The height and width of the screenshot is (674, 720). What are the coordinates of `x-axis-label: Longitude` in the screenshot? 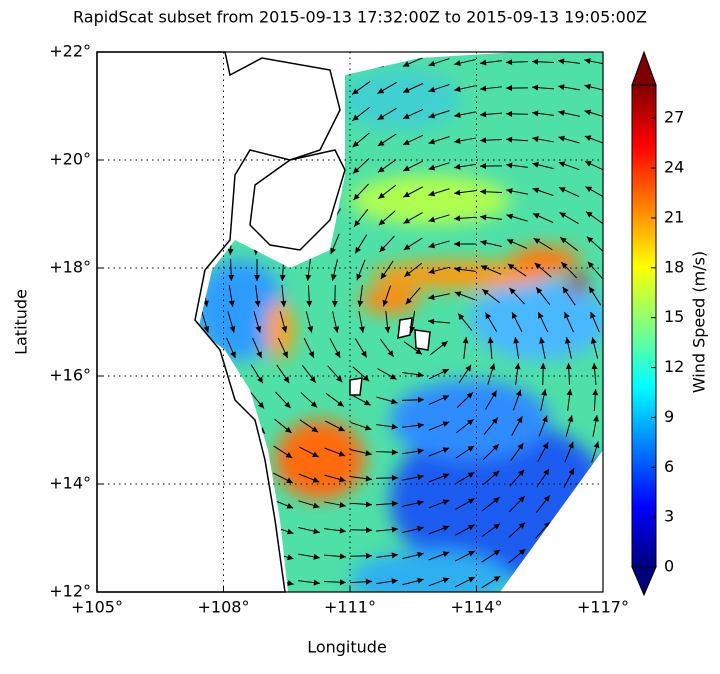 It's located at (347, 647).